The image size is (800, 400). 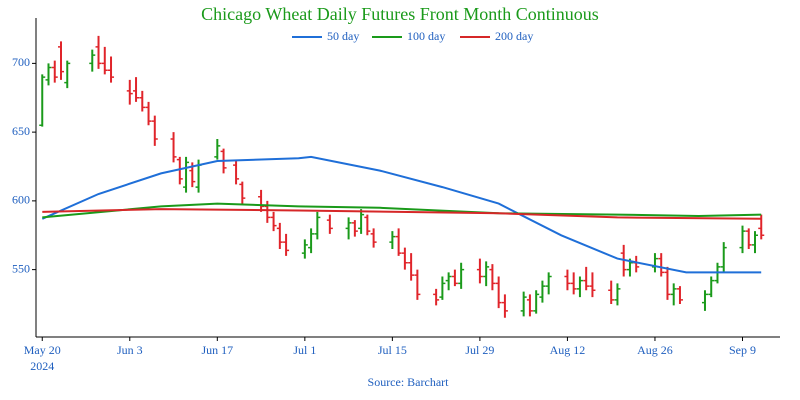 I want to click on source-note: Source: Barchart, so click(x=409, y=382).